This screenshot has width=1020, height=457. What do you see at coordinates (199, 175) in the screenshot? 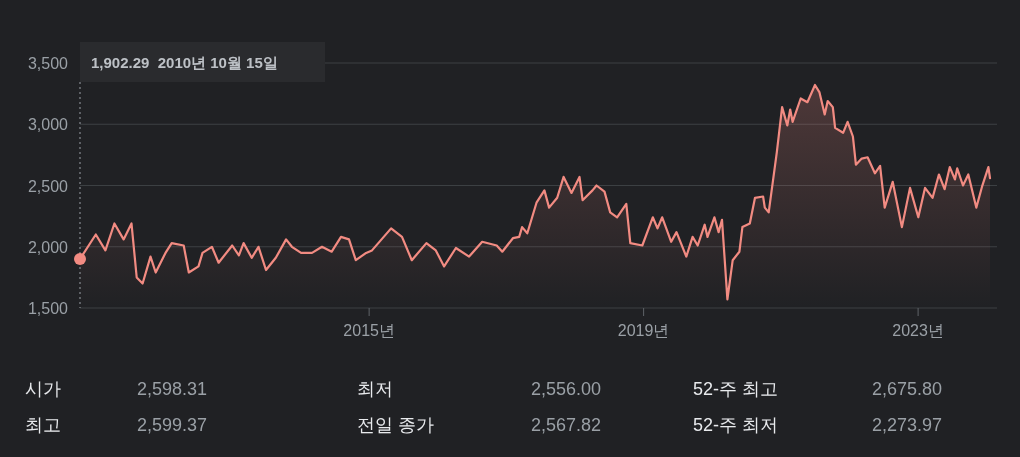
I see `tooltip: 1,902.29 2010년 10월 15일` at bounding box center [199, 175].